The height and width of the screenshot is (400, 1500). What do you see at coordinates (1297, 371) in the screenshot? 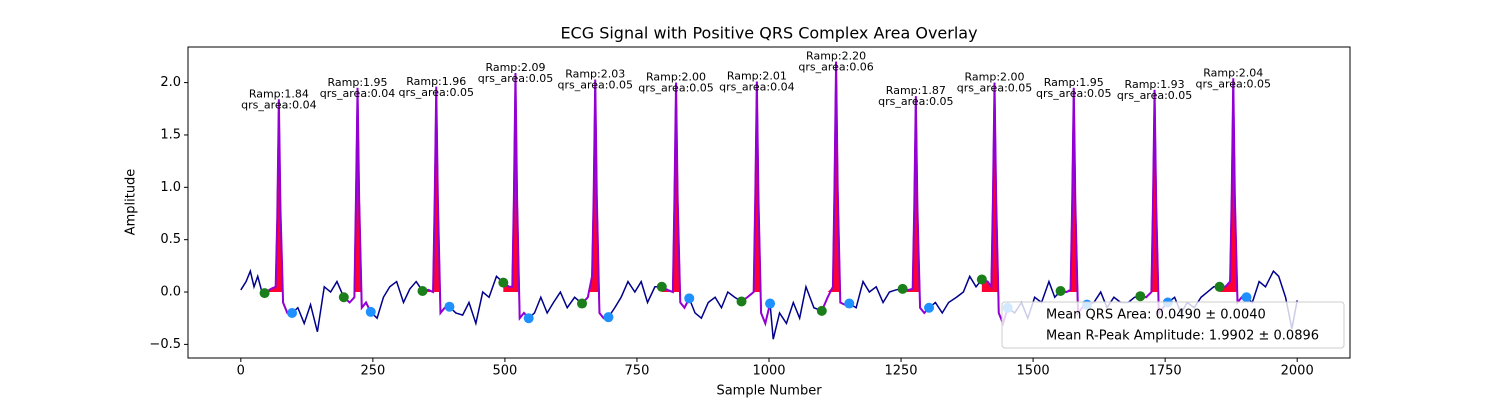
I see `x-tick-label: 2000` at bounding box center [1297, 371].